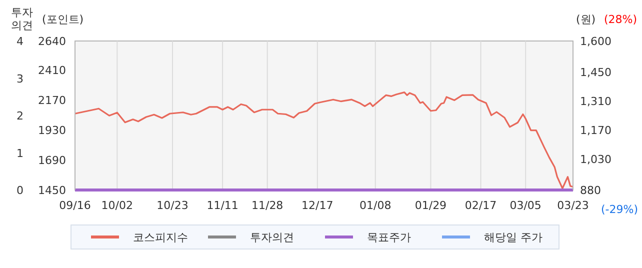 The height and width of the screenshot is (268, 642). What do you see at coordinates (376, 205) in the screenshot?
I see `x-tick-label: 01/08` at bounding box center [376, 205].